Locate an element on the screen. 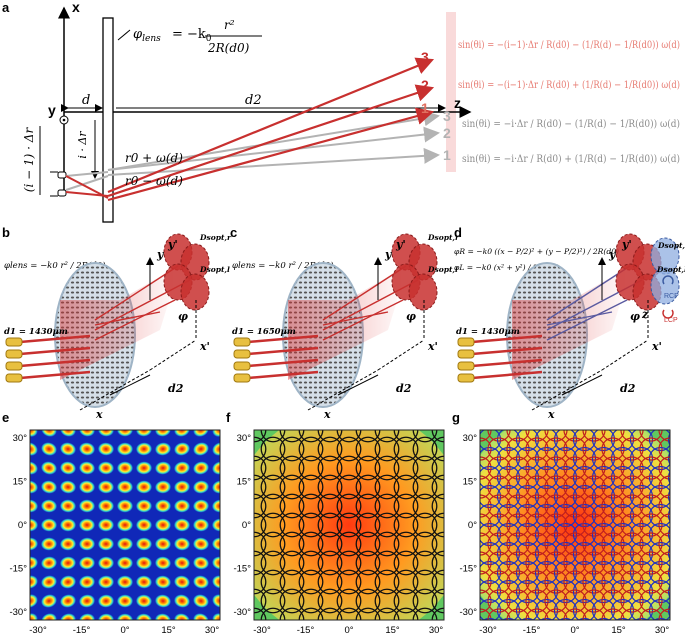  i-dr-label: i · Δr is located at coordinates (82, 145).